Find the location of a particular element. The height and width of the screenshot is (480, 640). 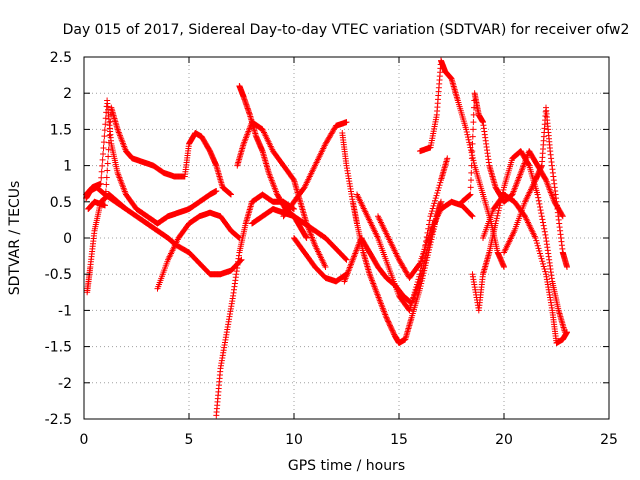

x-axis-label: GPS time / hours is located at coordinates (346, 466).